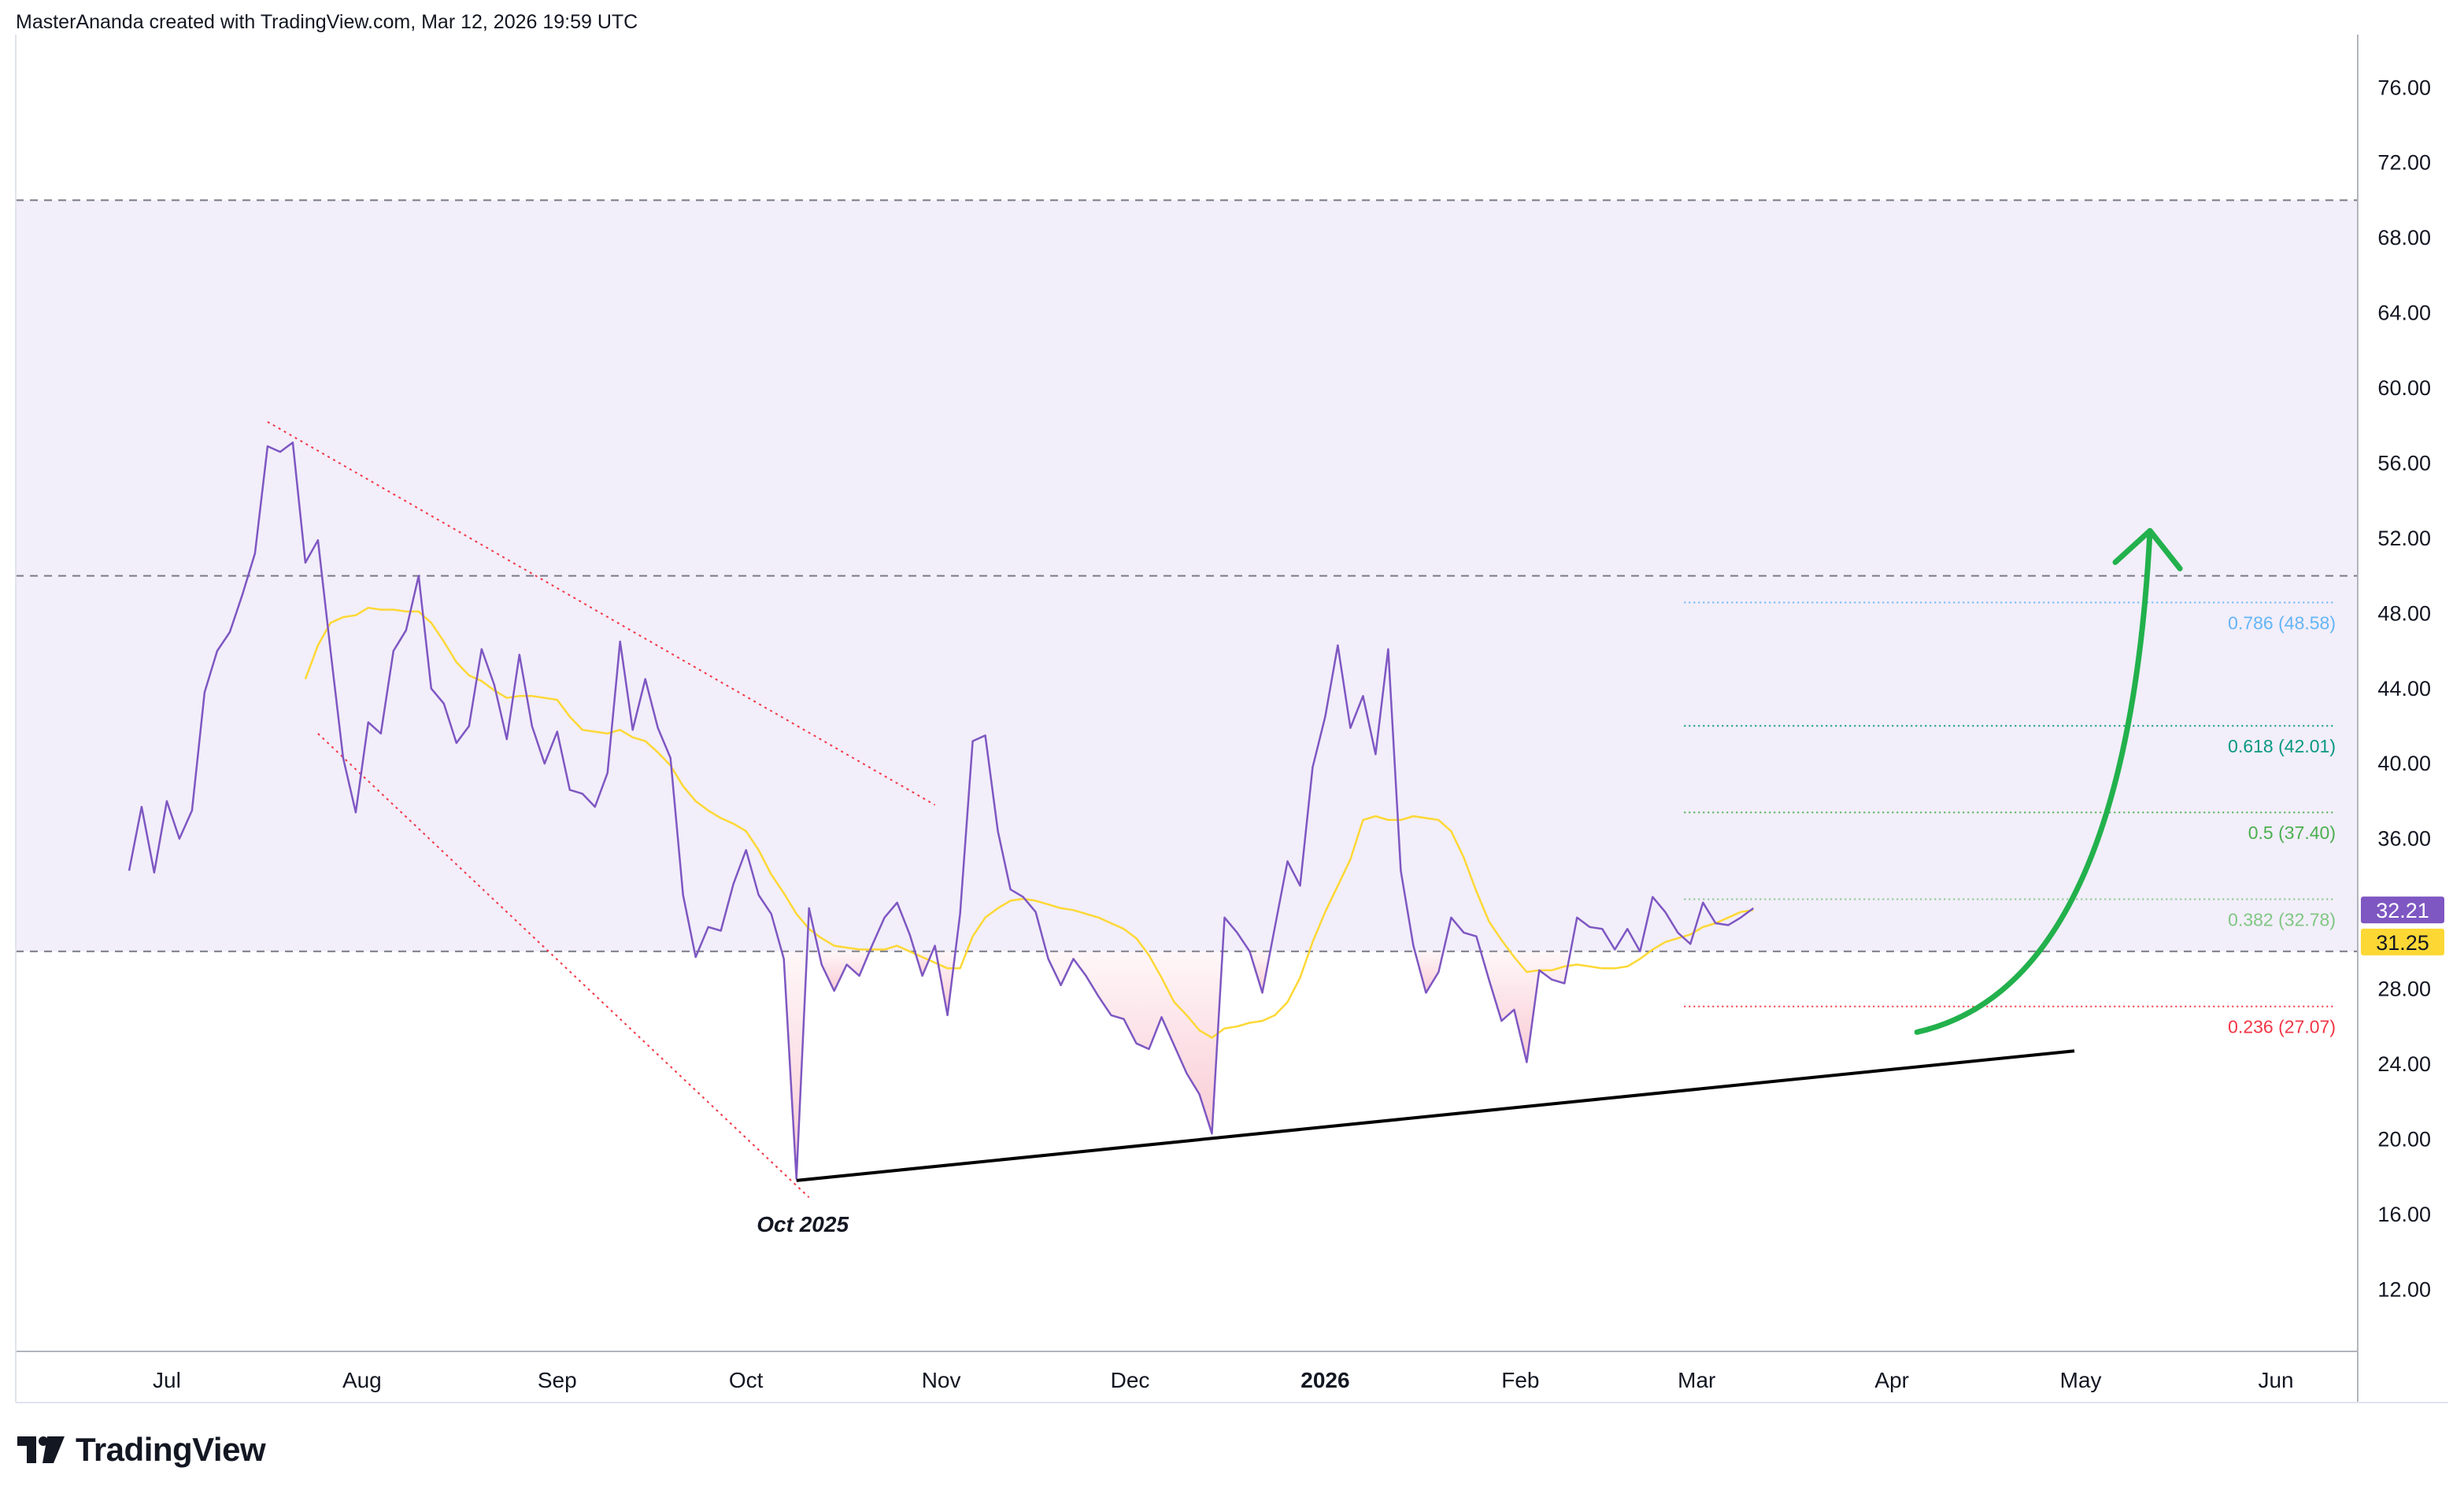 The image size is (2464, 1497). Describe the element at coordinates (2404, 1289) in the screenshot. I see `y-tick-label: 12.00` at that location.